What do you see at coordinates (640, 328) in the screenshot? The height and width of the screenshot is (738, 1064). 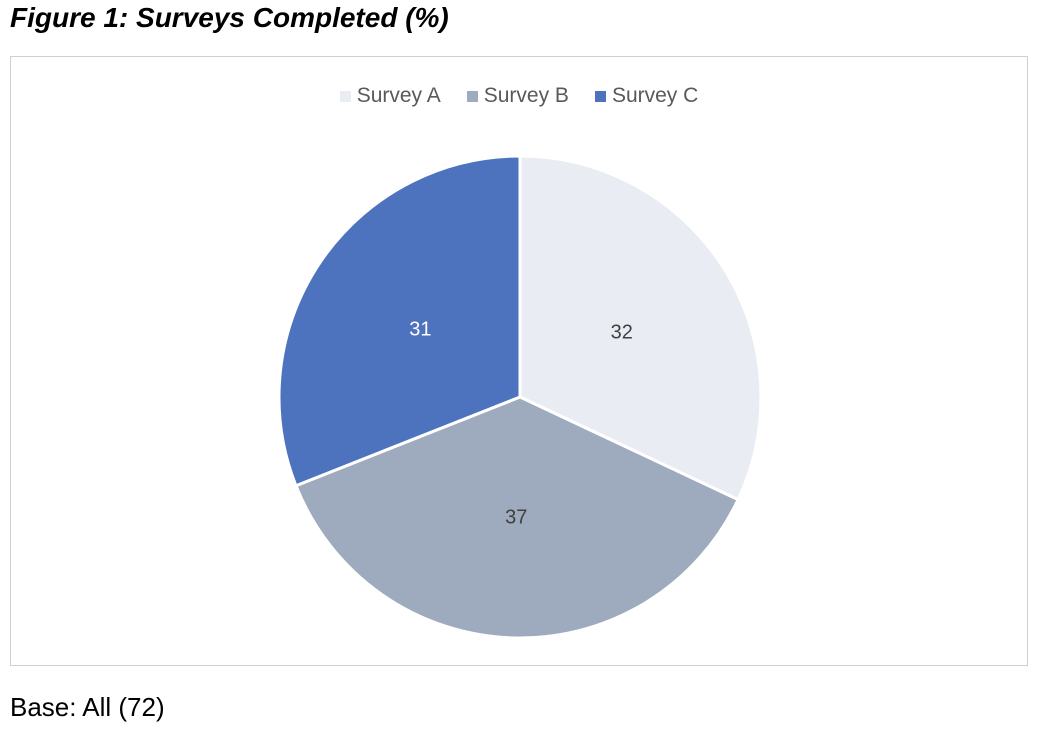 I see `pie-slice-survey-a` at bounding box center [640, 328].